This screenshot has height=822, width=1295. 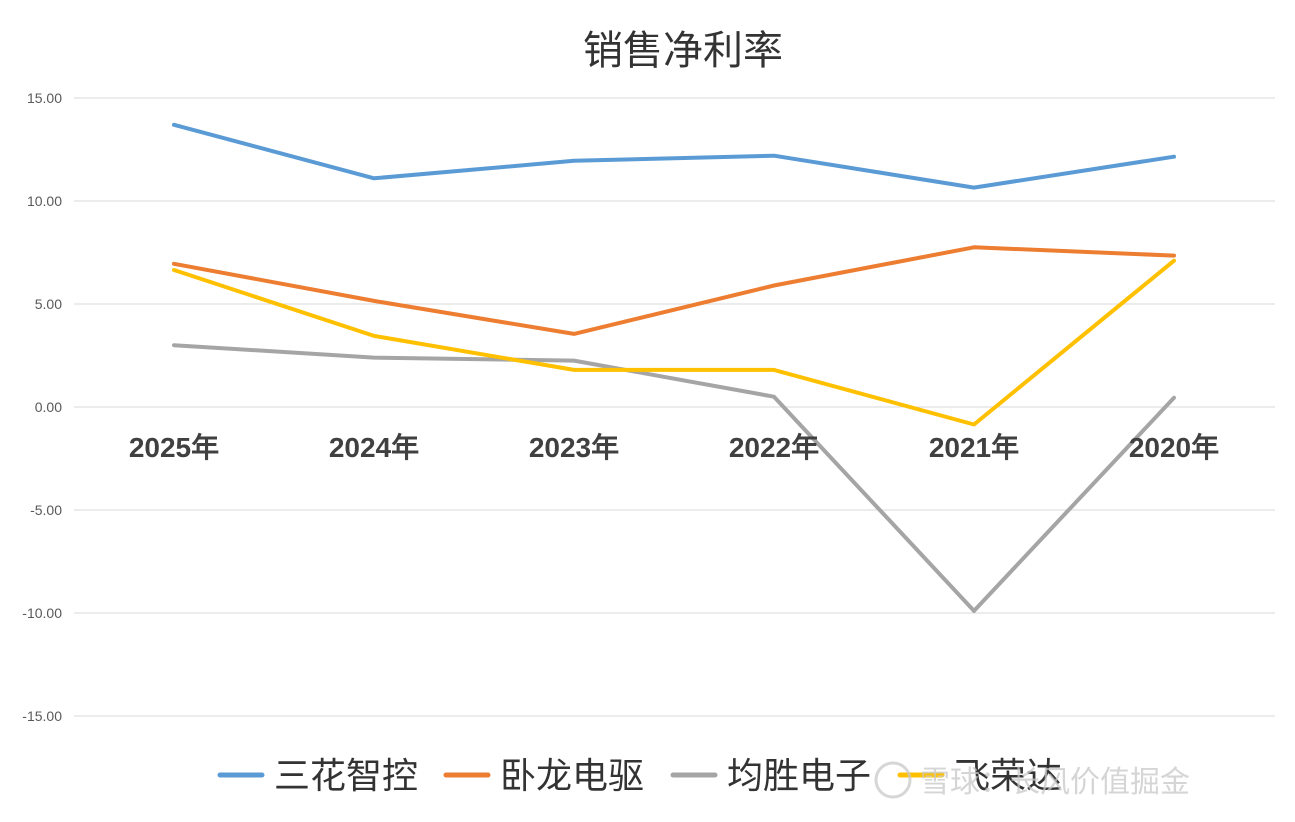 What do you see at coordinates (574, 447) in the screenshot?
I see `x-tick-label: 2023年` at bounding box center [574, 447].